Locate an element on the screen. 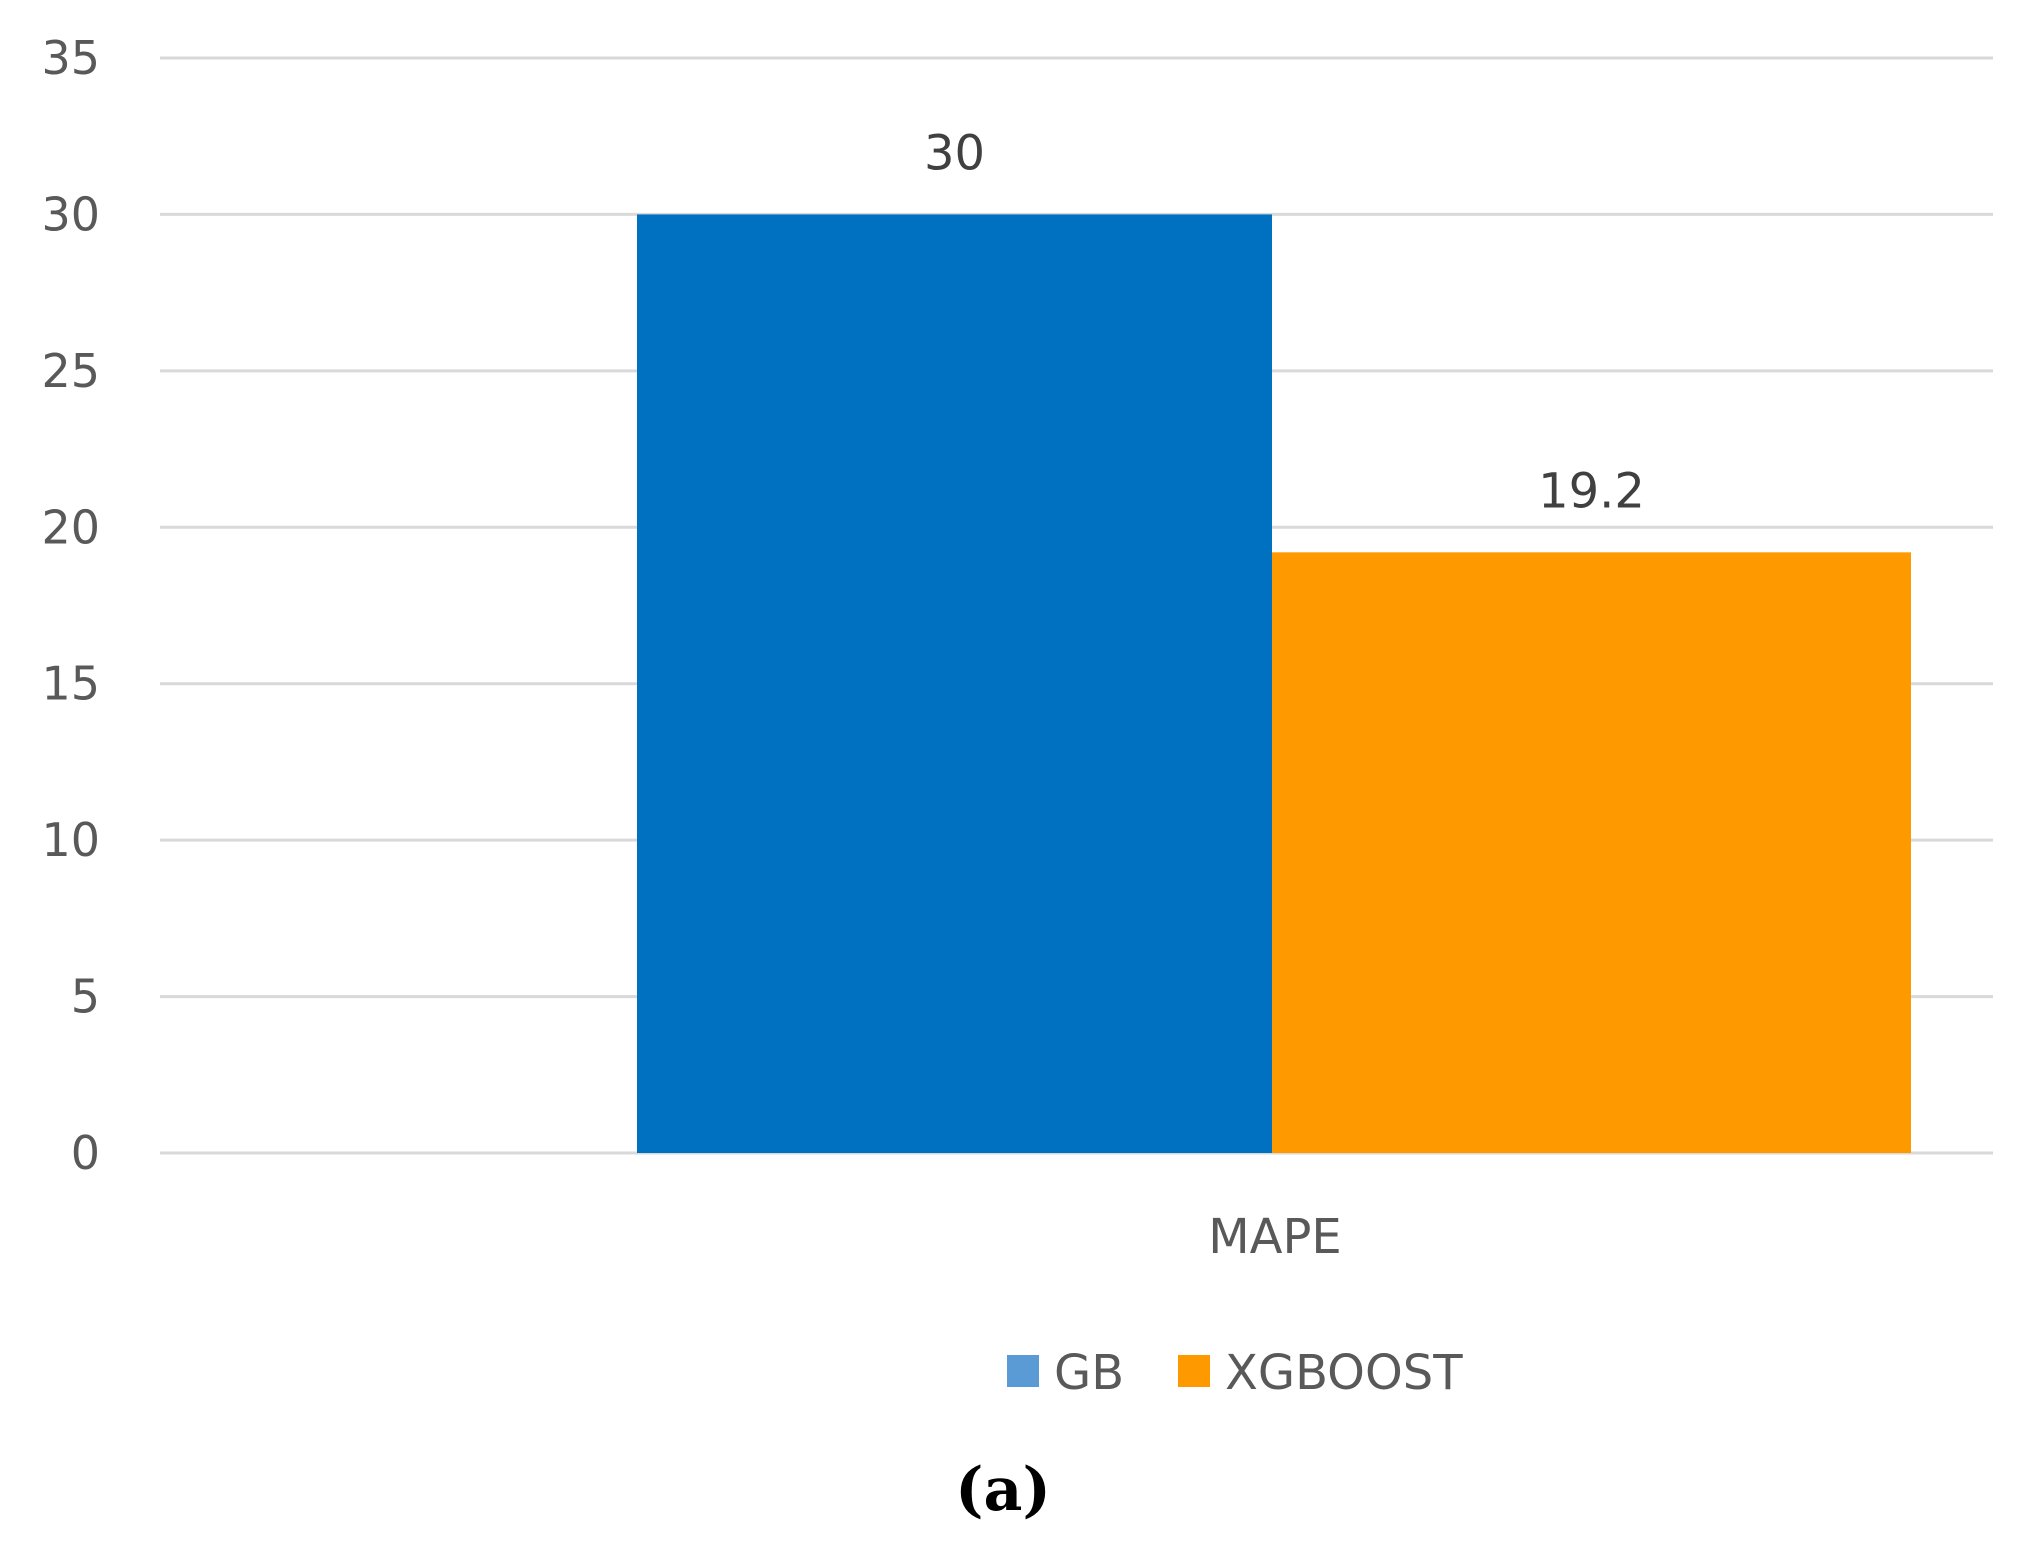 The height and width of the screenshot is (1546, 2030). y-tick-label: 10 is located at coordinates (70, 840).